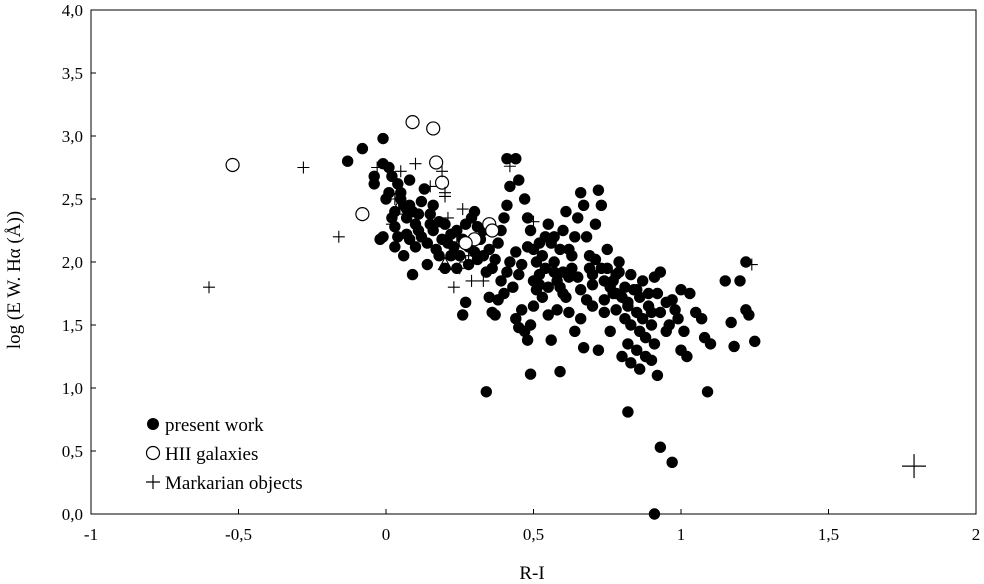  What do you see at coordinates (386, 534) in the screenshot?
I see `x-tick-label: 0` at bounding box center [386, 534].